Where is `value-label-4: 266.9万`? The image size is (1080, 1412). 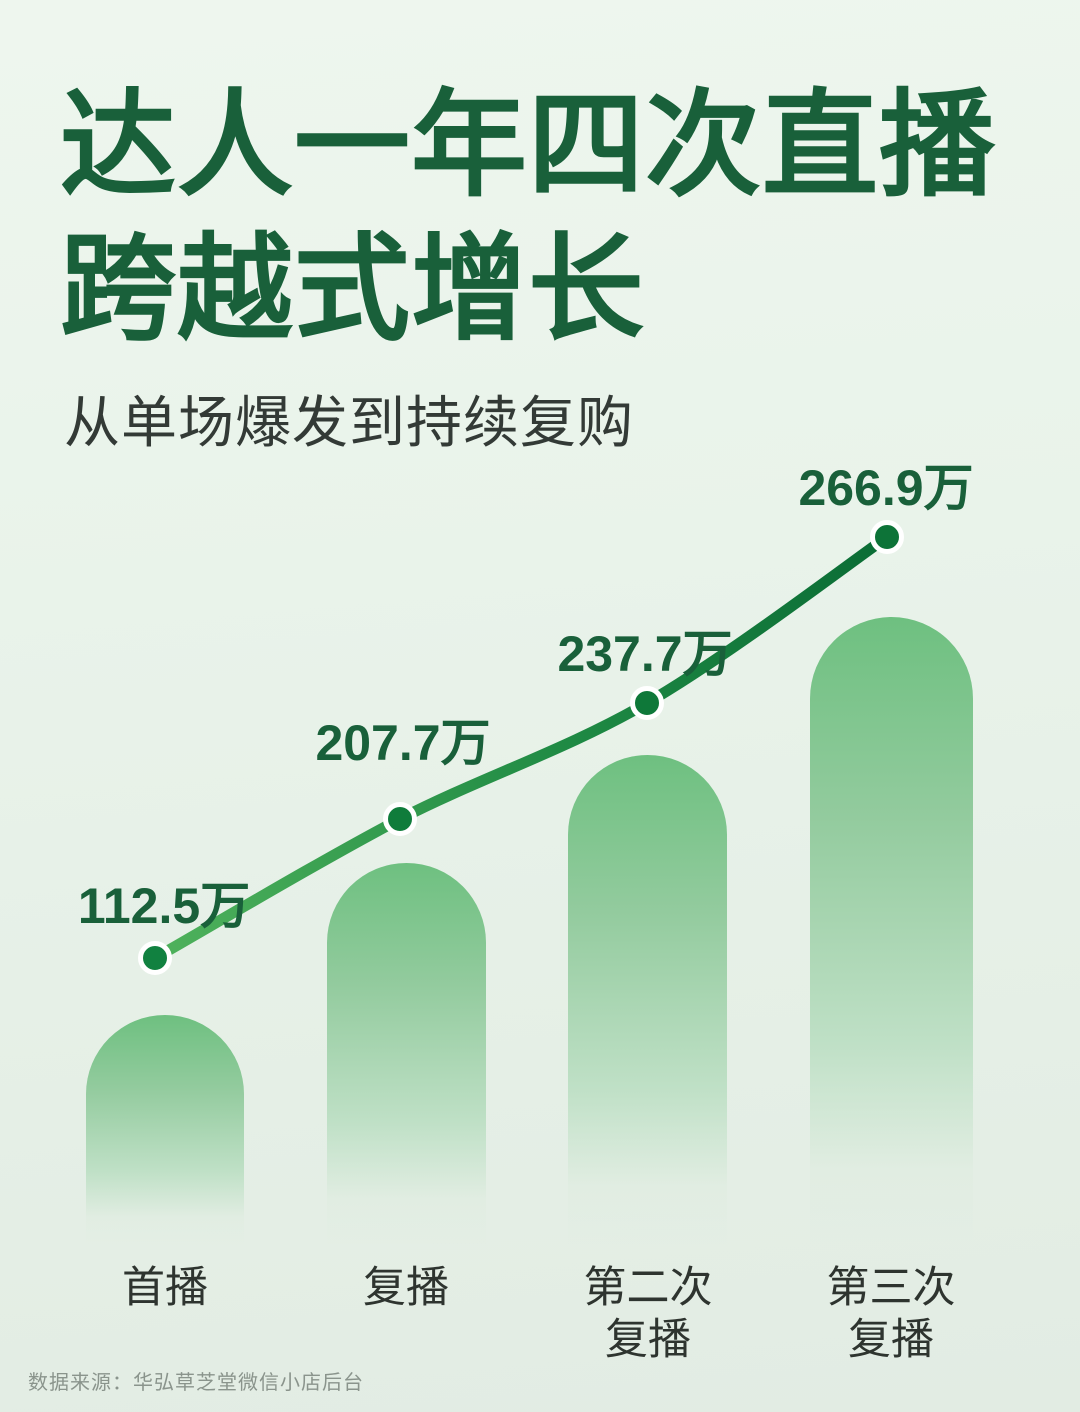 value-label-4: 266.9万 is located at coordinates (886, 488).